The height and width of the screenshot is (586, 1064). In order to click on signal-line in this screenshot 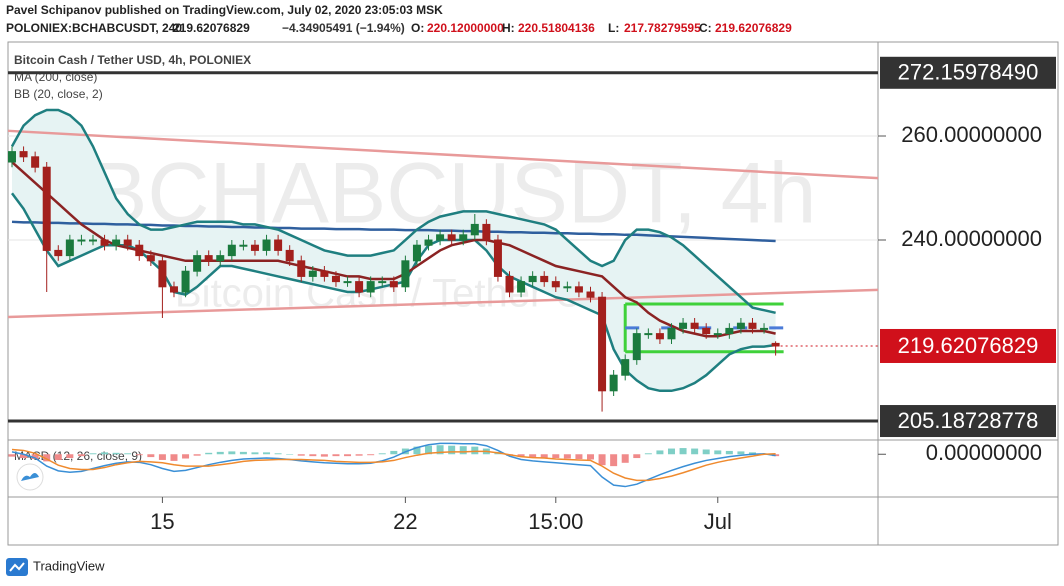, I will do `click(393, 465)`.